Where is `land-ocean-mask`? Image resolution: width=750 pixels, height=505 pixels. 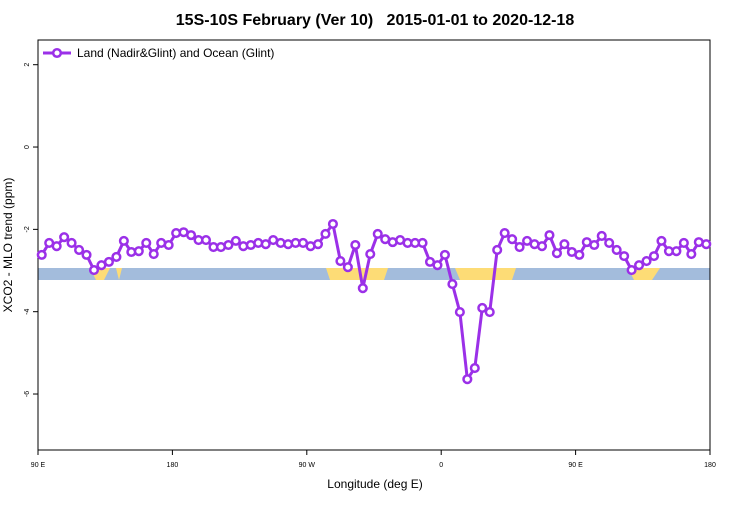
land-ocean-mask is located at coordinates (374, 274).